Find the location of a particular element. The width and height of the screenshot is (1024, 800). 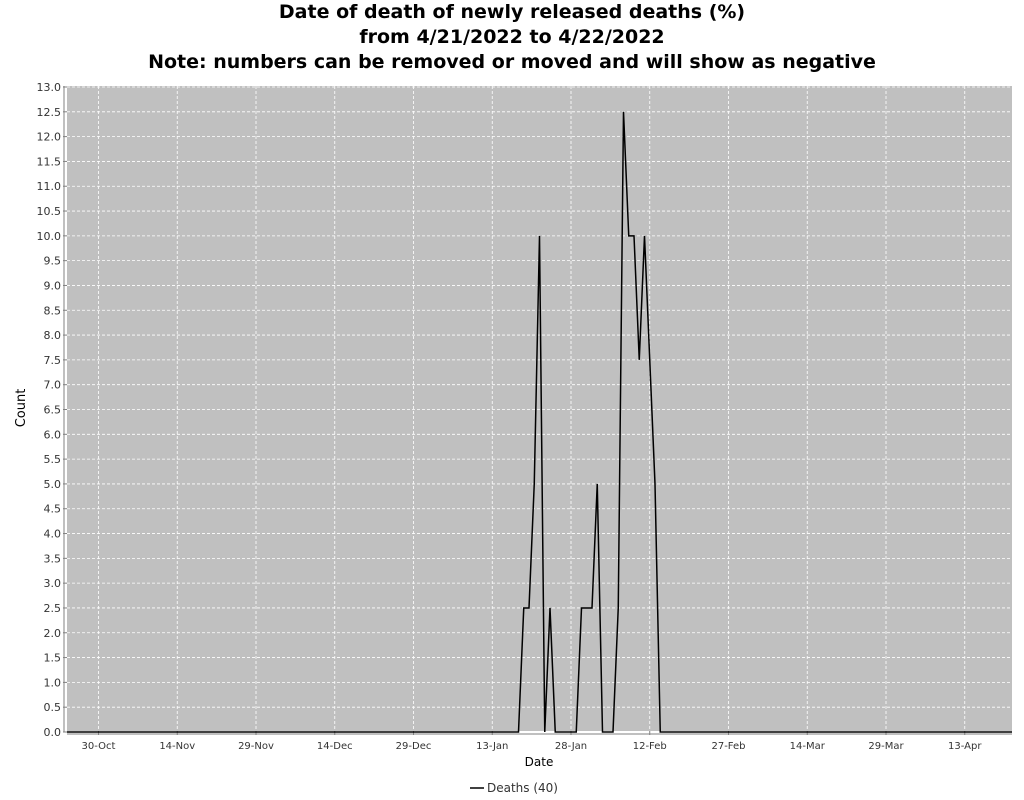

x-tick-label: 29-Nov is located at coordinates (256, 746).